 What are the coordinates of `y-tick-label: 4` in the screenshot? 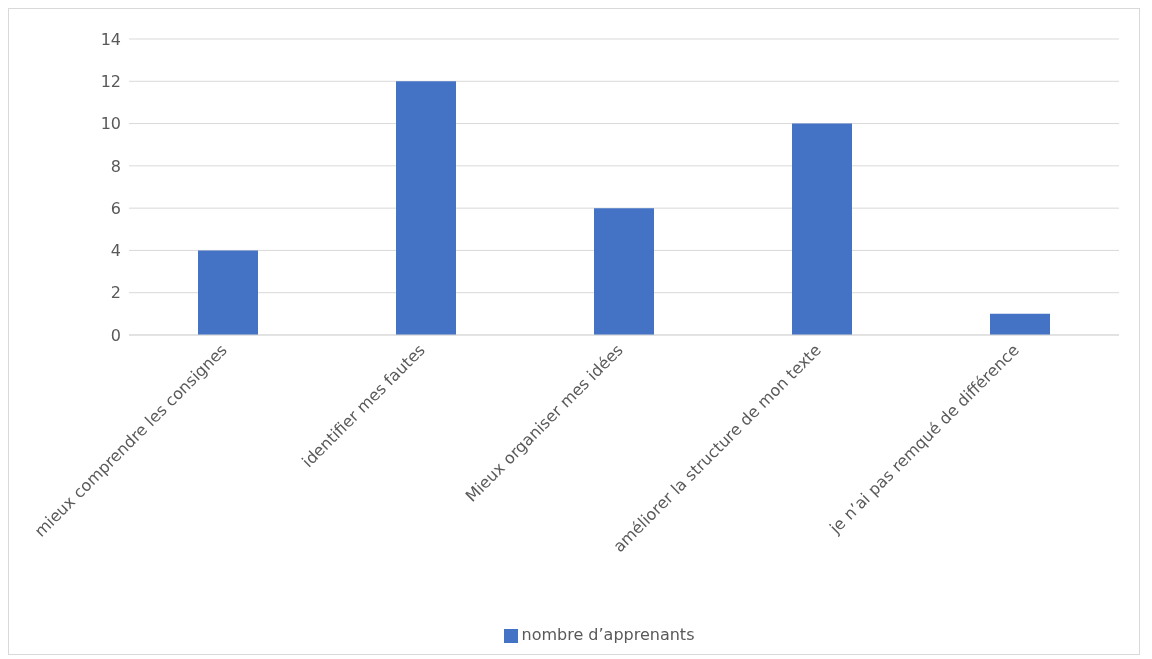 It's located at (115, 251).